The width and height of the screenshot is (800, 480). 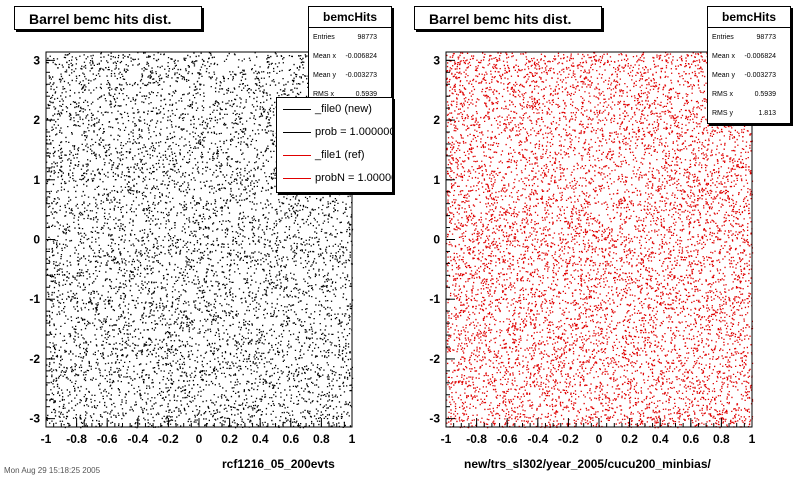 What do you see at coordinates (343, 109) in the screenshot?
I see `legend-label: _file0 (new)` at bounding box center [343, 109].